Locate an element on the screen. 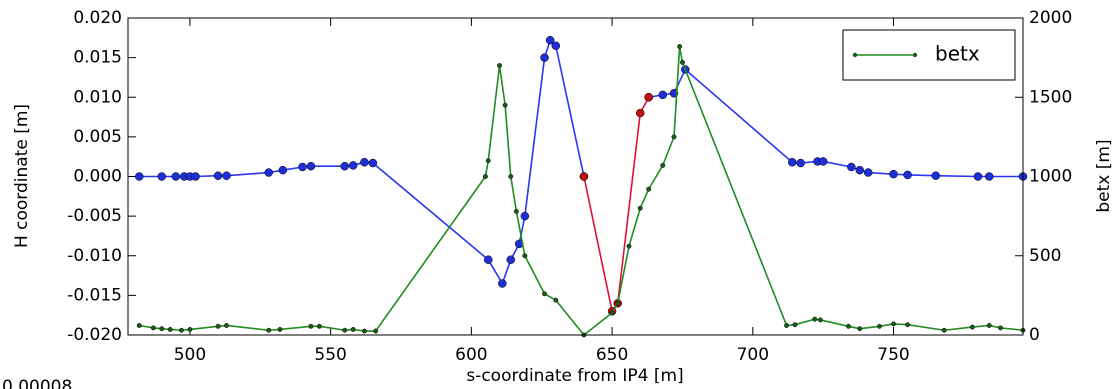 The width and height of the screenshot is (1118, 389). x-tick-label: 600 is located at coordinates (471, 355).